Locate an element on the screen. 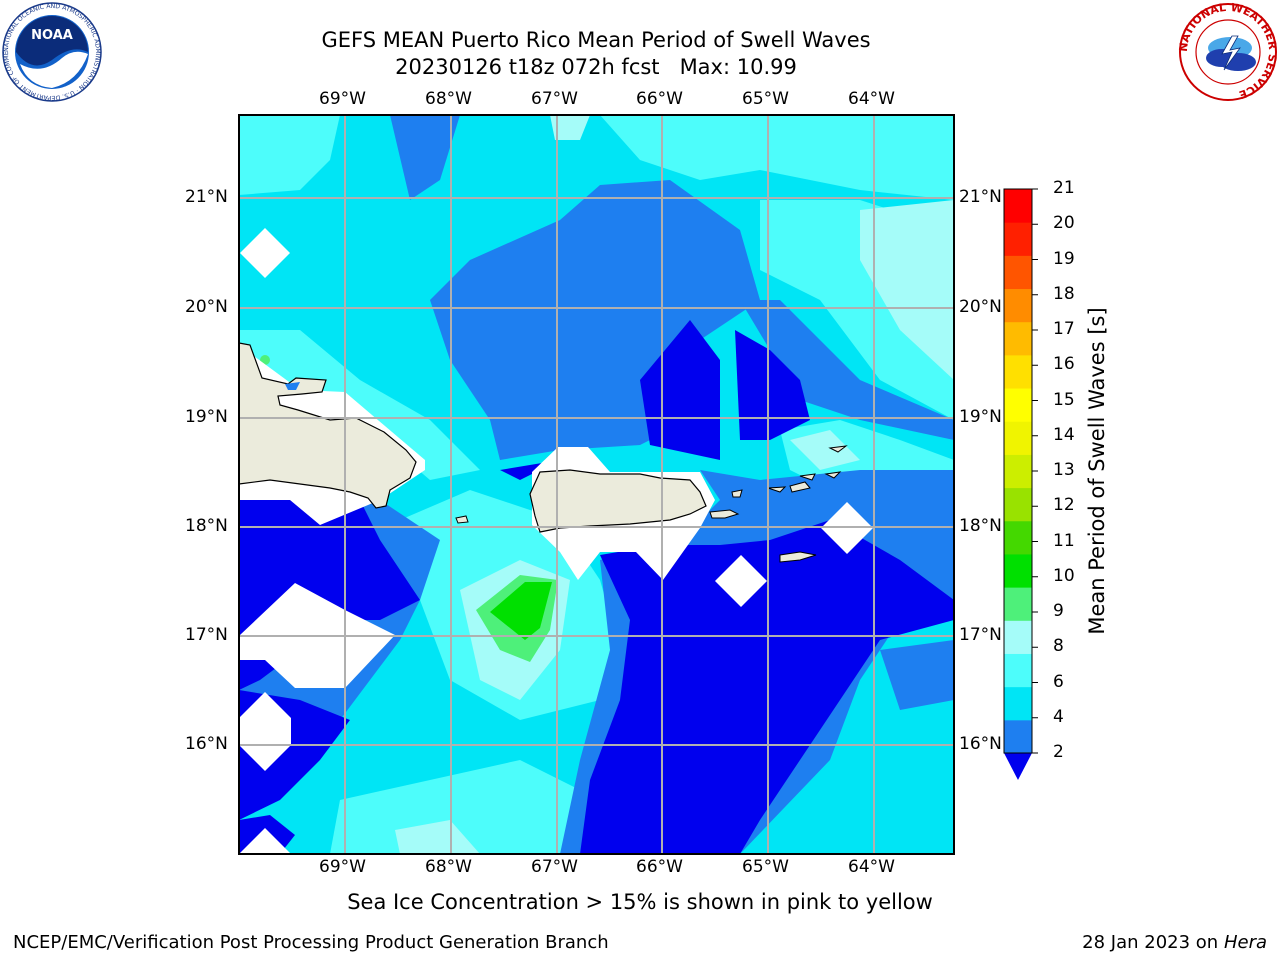 This screenshot has width=1280, height=960. land-virgin-islands is located at coordinates (791, 483).